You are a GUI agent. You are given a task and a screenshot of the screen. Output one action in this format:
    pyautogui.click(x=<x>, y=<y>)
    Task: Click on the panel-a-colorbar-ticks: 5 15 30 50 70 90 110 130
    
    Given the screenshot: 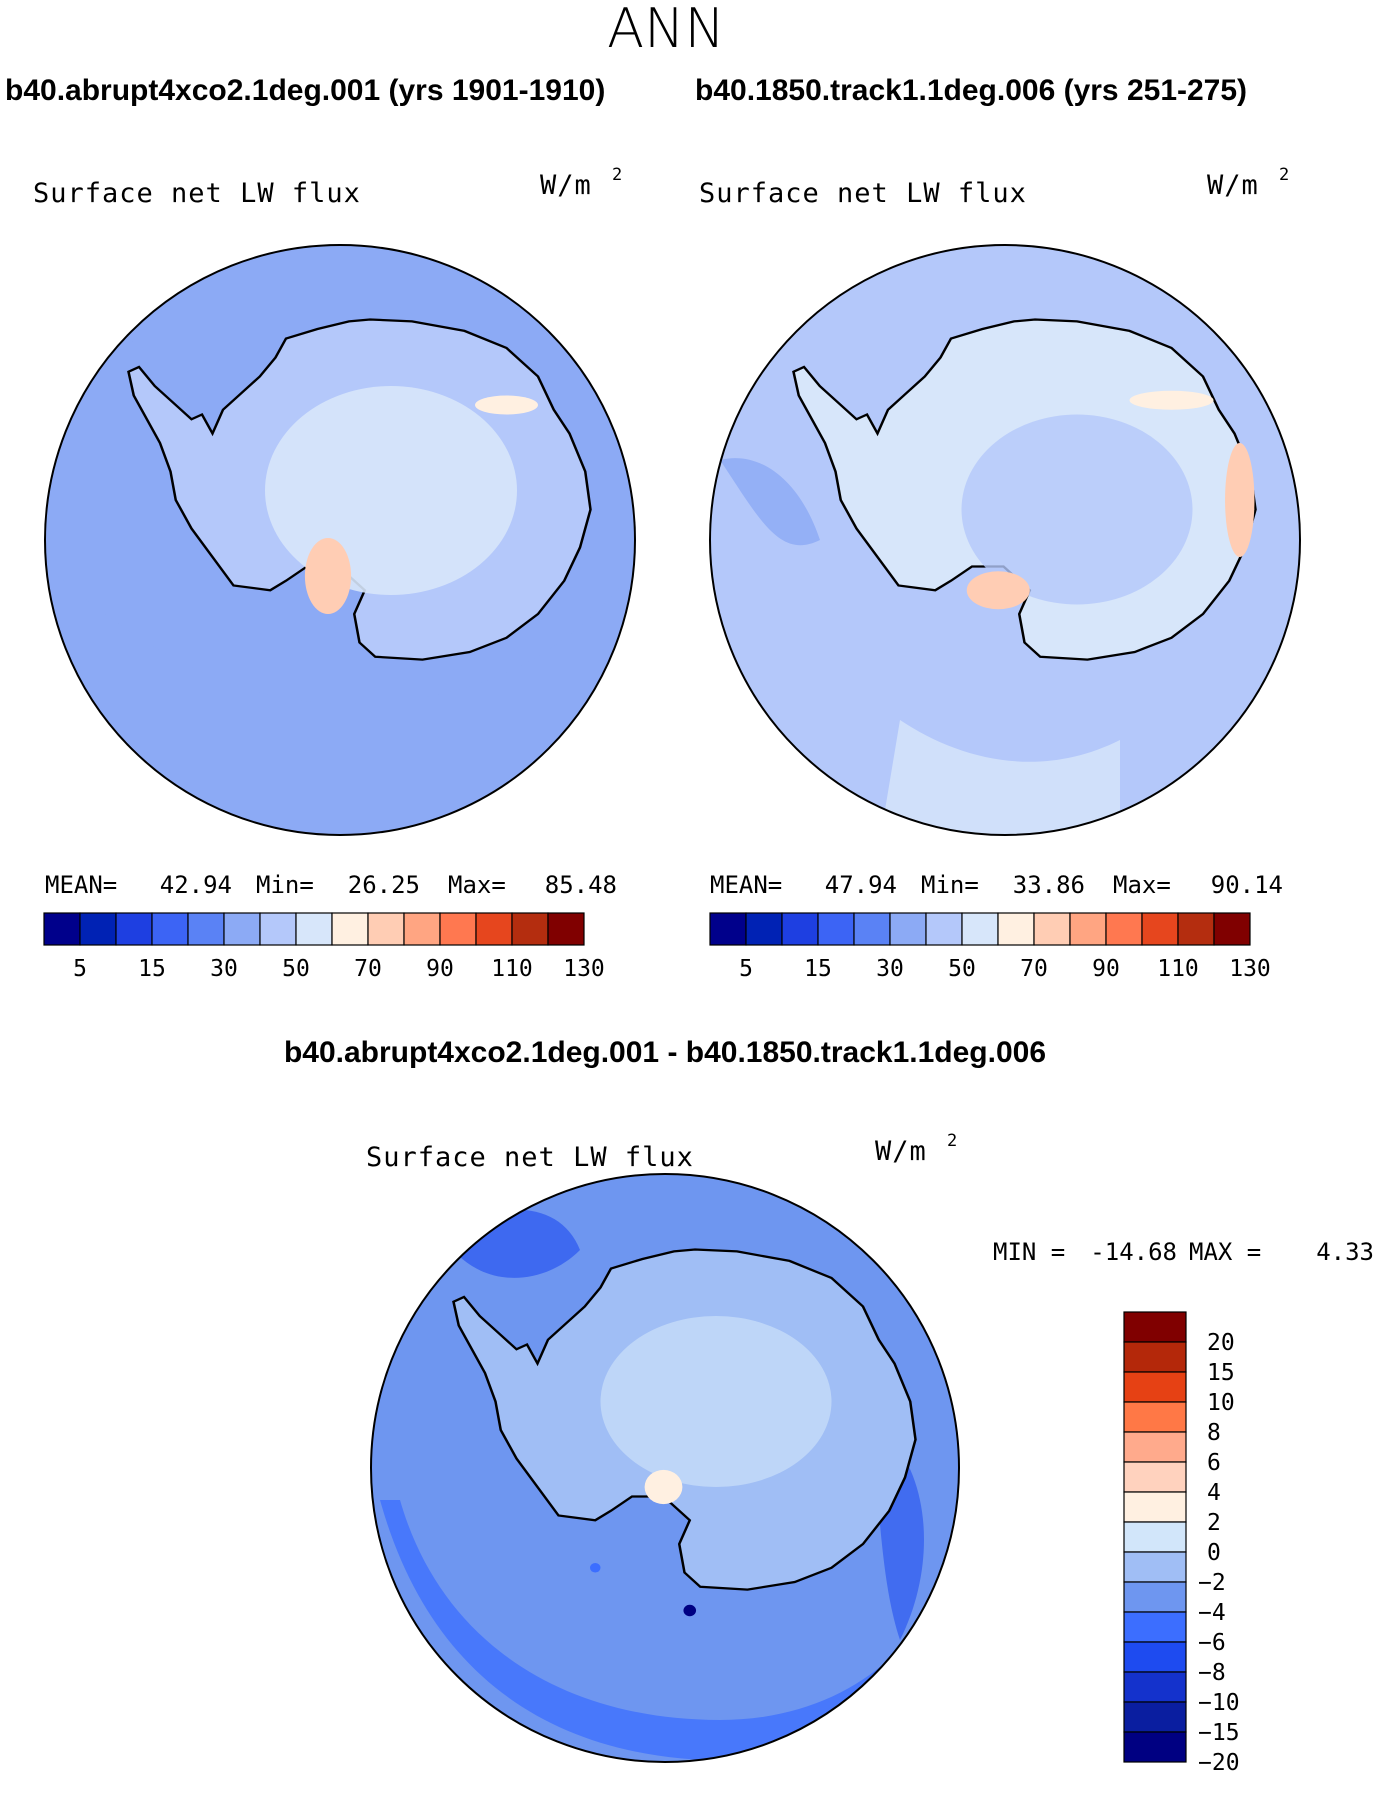 What is the action you would take?
    pyautogui.click(x=339, y=969)
    